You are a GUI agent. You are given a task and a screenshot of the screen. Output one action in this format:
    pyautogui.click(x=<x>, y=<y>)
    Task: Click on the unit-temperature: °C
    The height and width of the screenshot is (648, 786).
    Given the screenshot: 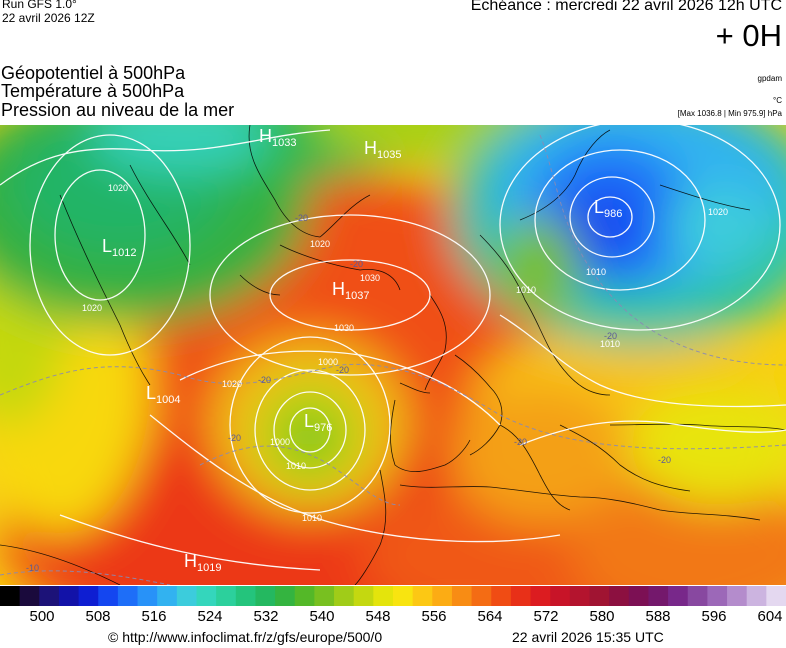 What is the action you would take?
    pyautogui.click(x=777, y=100)
    